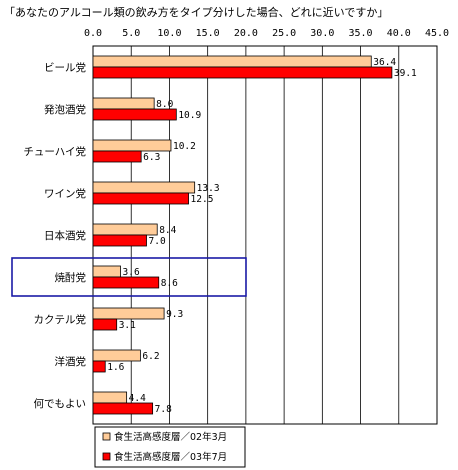 Image resolution: width=458 pixels, height=470 pixels. I want to click on data-label-series-1: 36.4, so click(384, 62).